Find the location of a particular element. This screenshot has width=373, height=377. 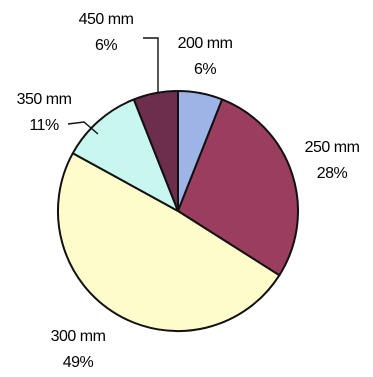

slice-name-label: 300 mm is located at coordinates (78, 336).